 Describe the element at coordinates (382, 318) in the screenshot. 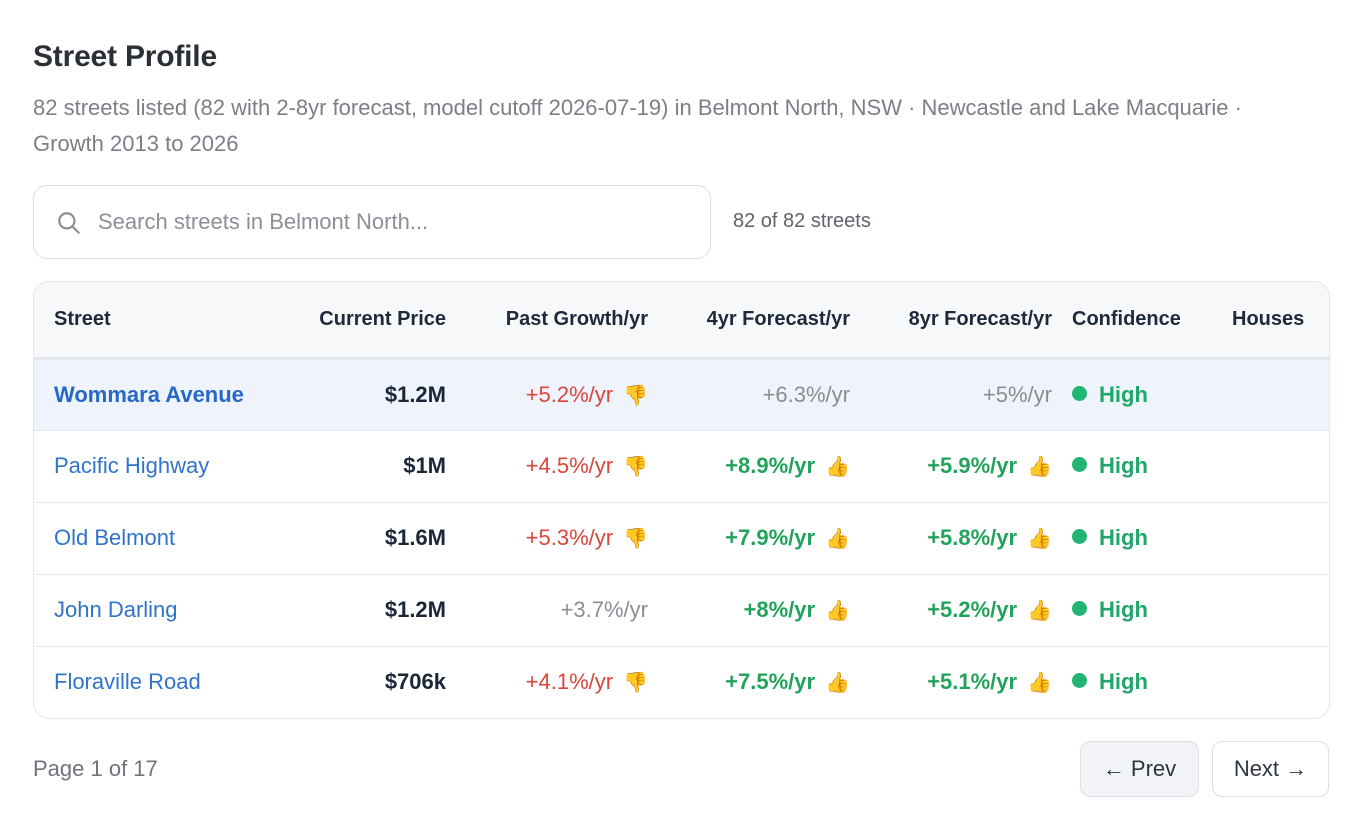

I see `column-header-current-price: Current Price` at that location.